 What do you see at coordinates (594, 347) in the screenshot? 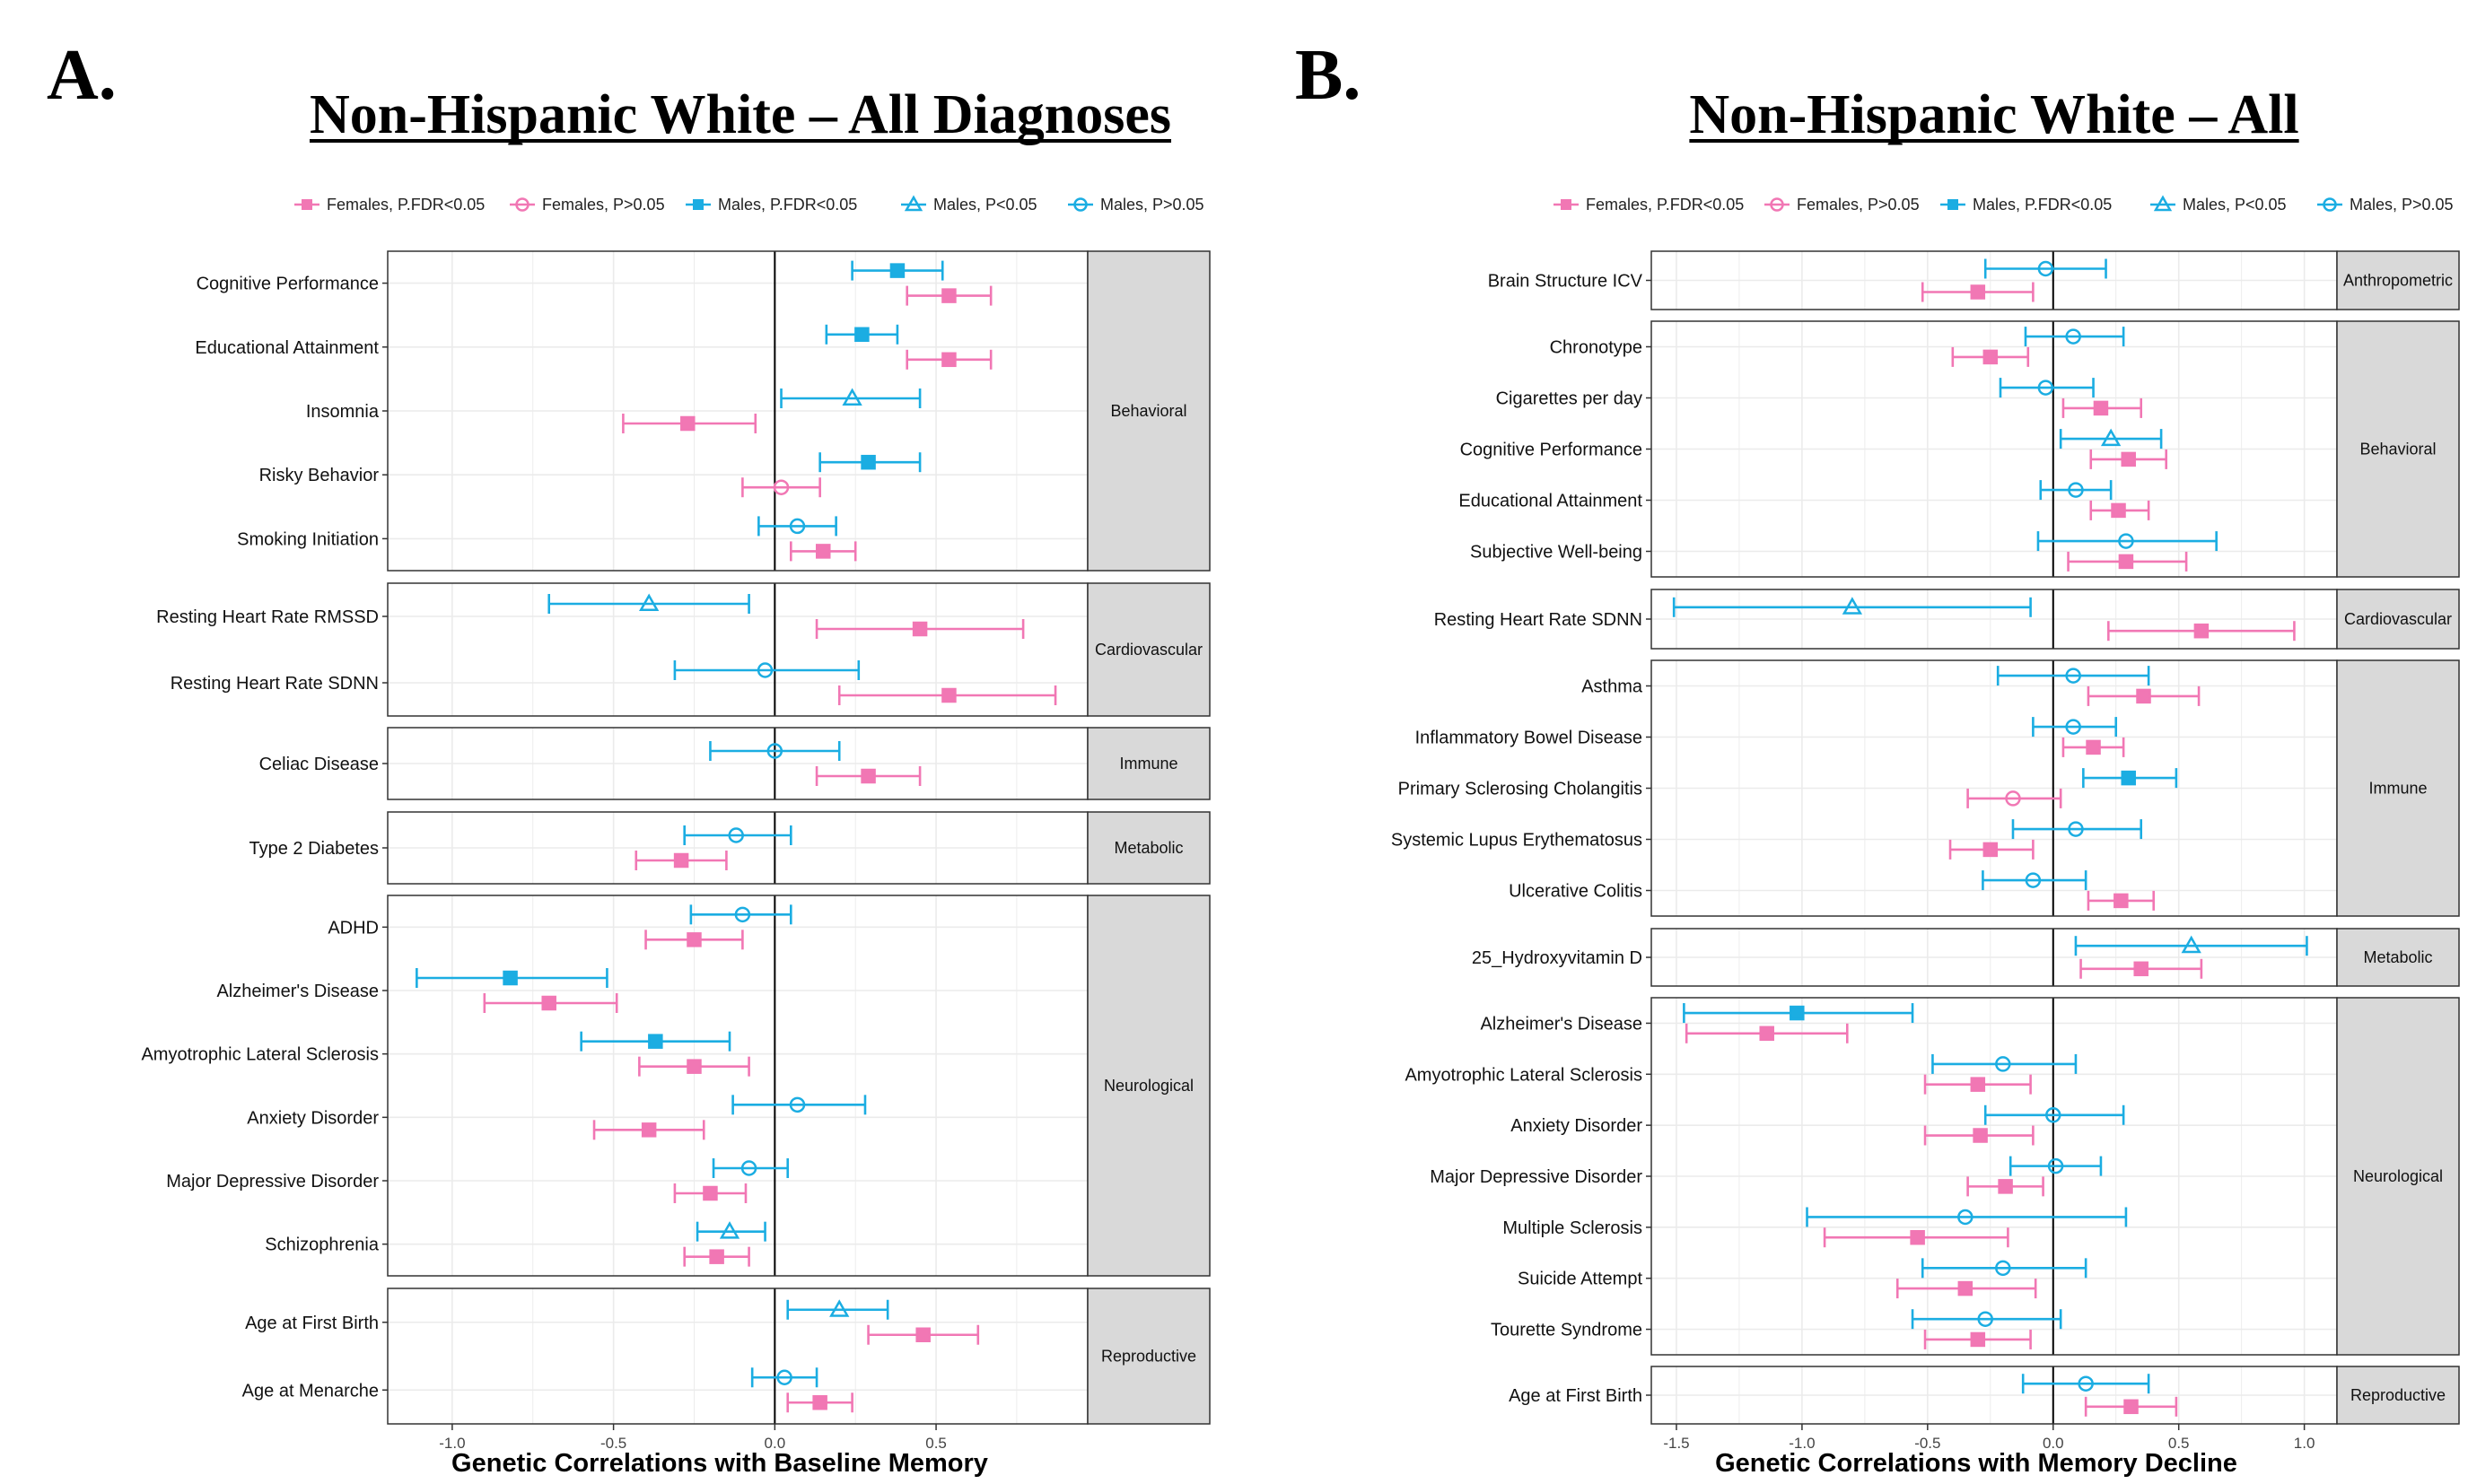
I see `trait-row: Educational Attainment` at bounding box center [594, 347].